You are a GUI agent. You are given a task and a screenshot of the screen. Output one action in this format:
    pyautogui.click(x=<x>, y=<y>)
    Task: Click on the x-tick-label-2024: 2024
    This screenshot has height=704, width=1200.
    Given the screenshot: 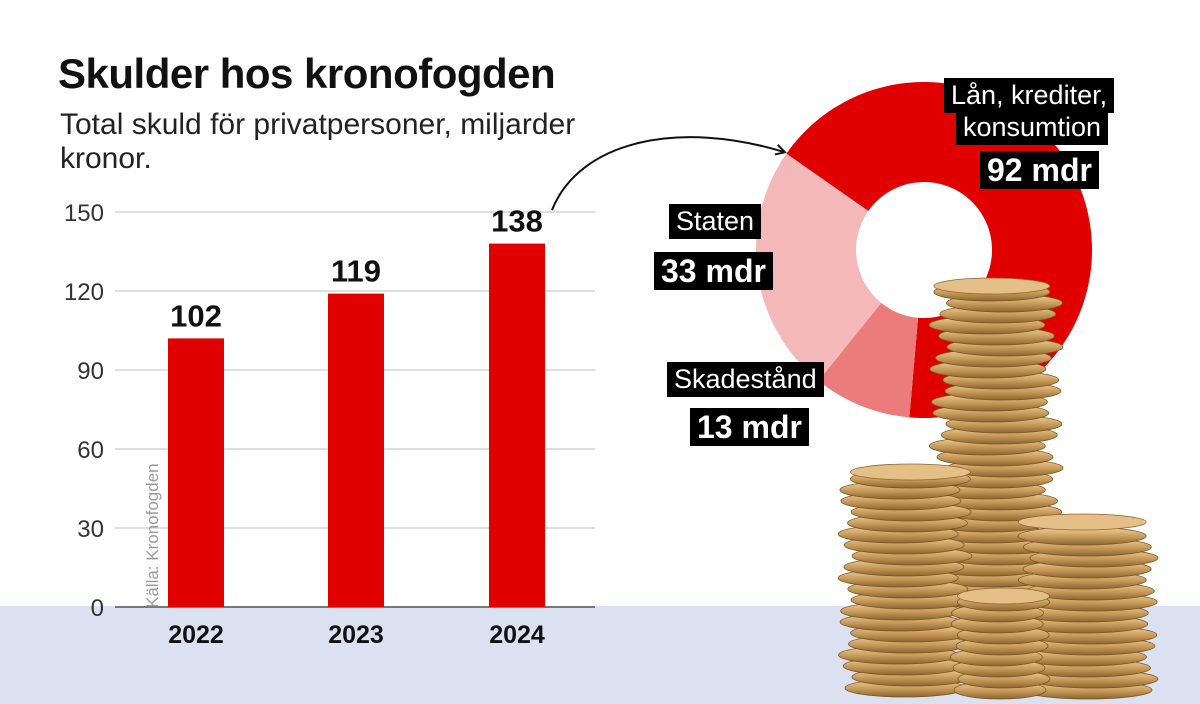 What is the action you would take?
    pyautogui.click(x=517, y=635)
    